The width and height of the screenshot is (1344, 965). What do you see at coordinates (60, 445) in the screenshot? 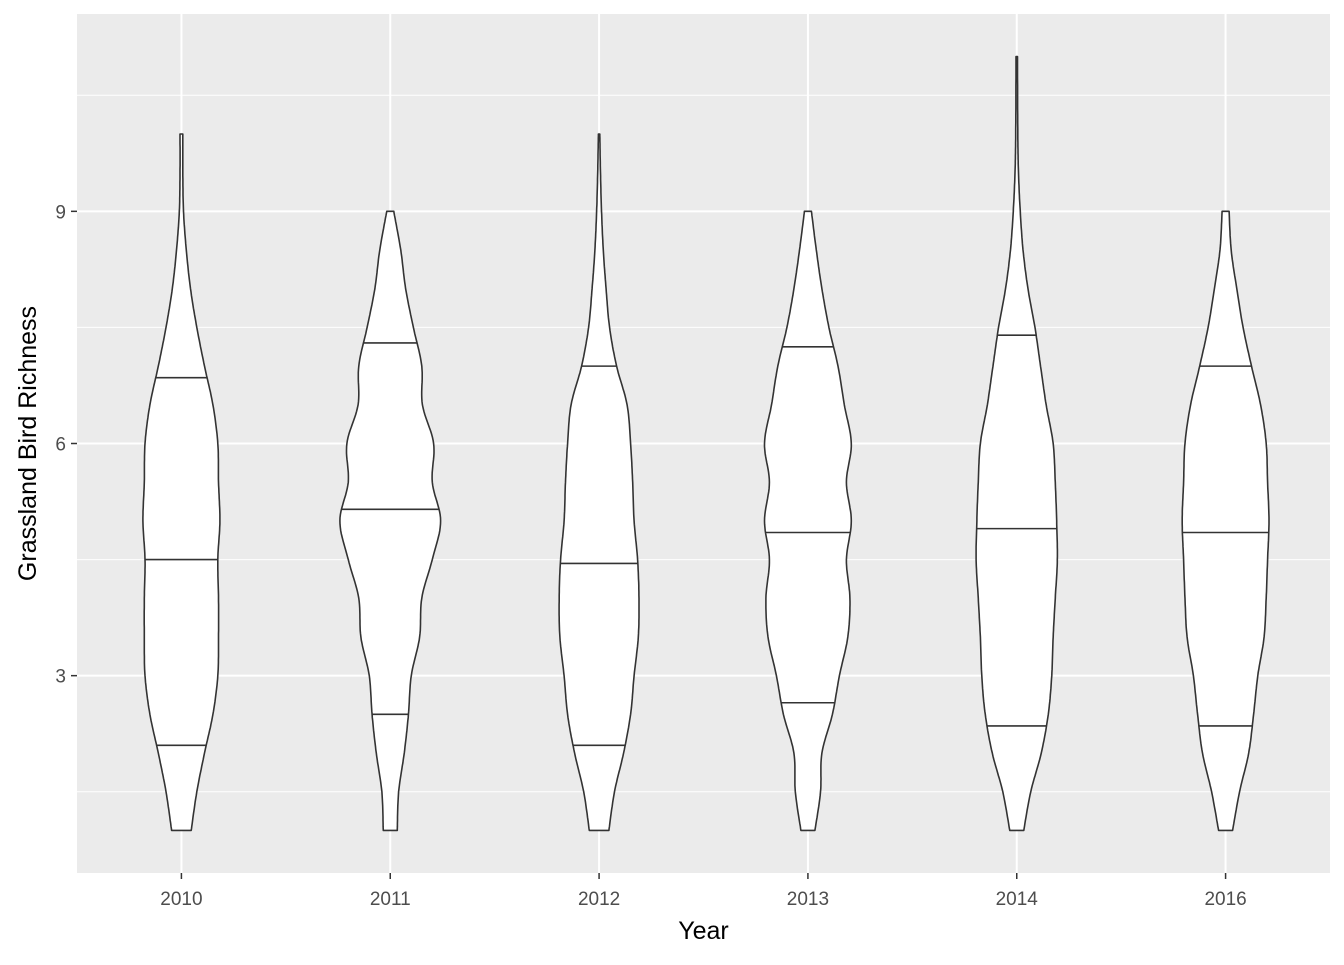
I see `y-tick-label: 6` at bounding box center [60, 445].